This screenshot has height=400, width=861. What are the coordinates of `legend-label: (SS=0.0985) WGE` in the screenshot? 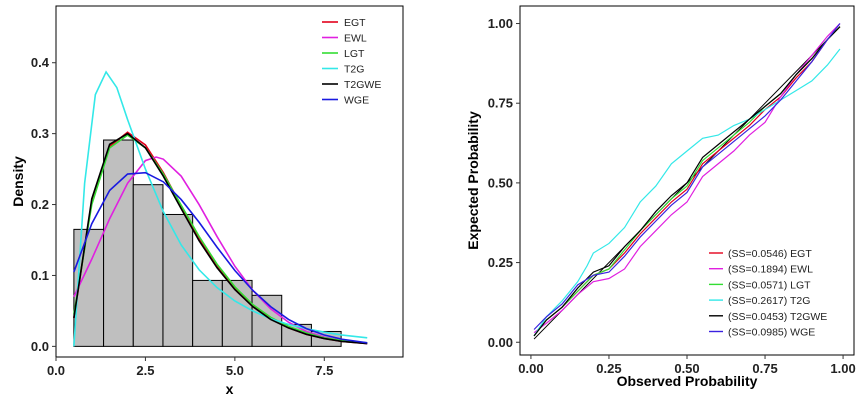 It's located at (771, 333).